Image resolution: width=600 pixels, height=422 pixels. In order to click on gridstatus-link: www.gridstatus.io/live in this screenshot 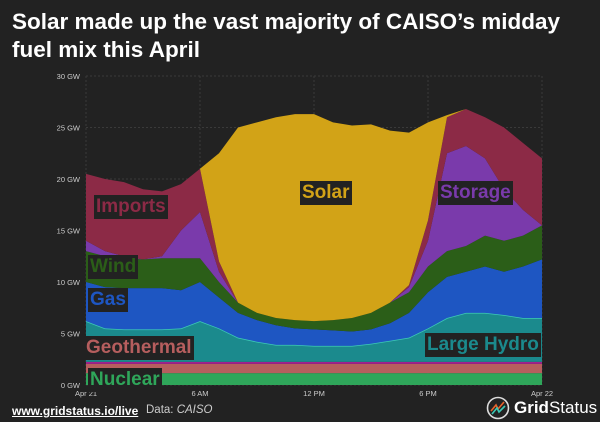, I will do `click(75, 411)`.